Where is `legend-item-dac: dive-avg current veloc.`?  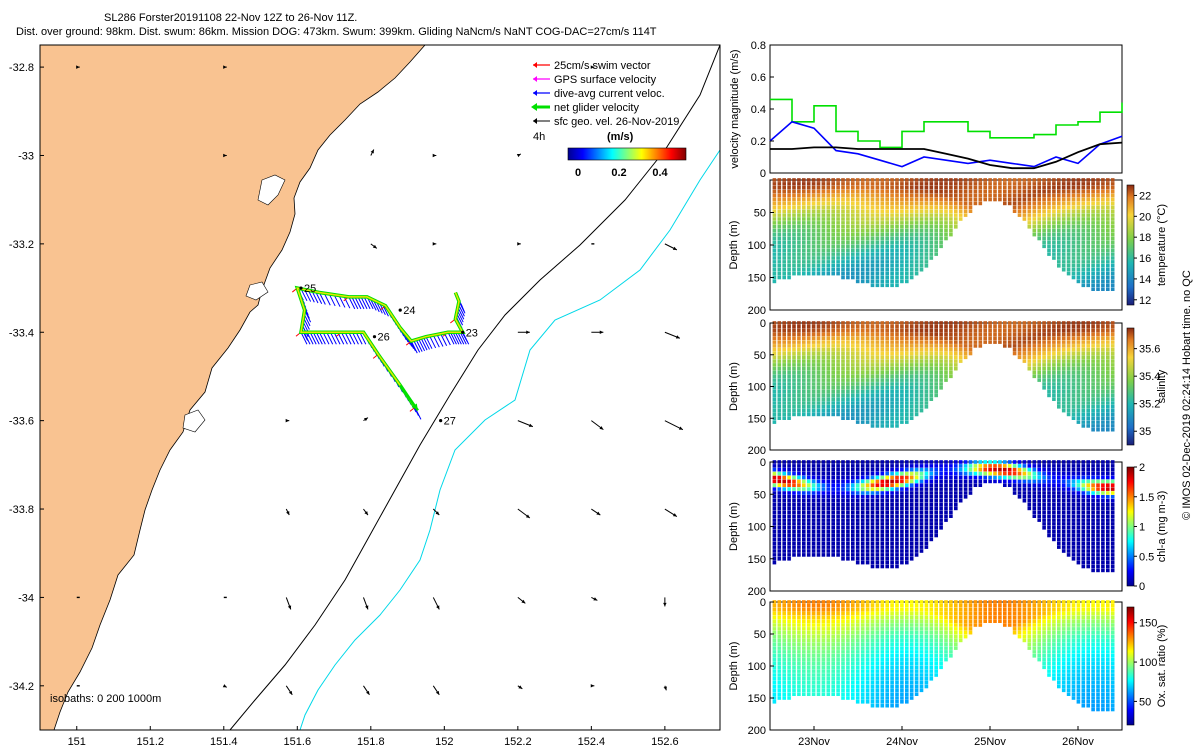
legend-item-dac: dive-avg current veloc. is located at coordinates (599, 94).